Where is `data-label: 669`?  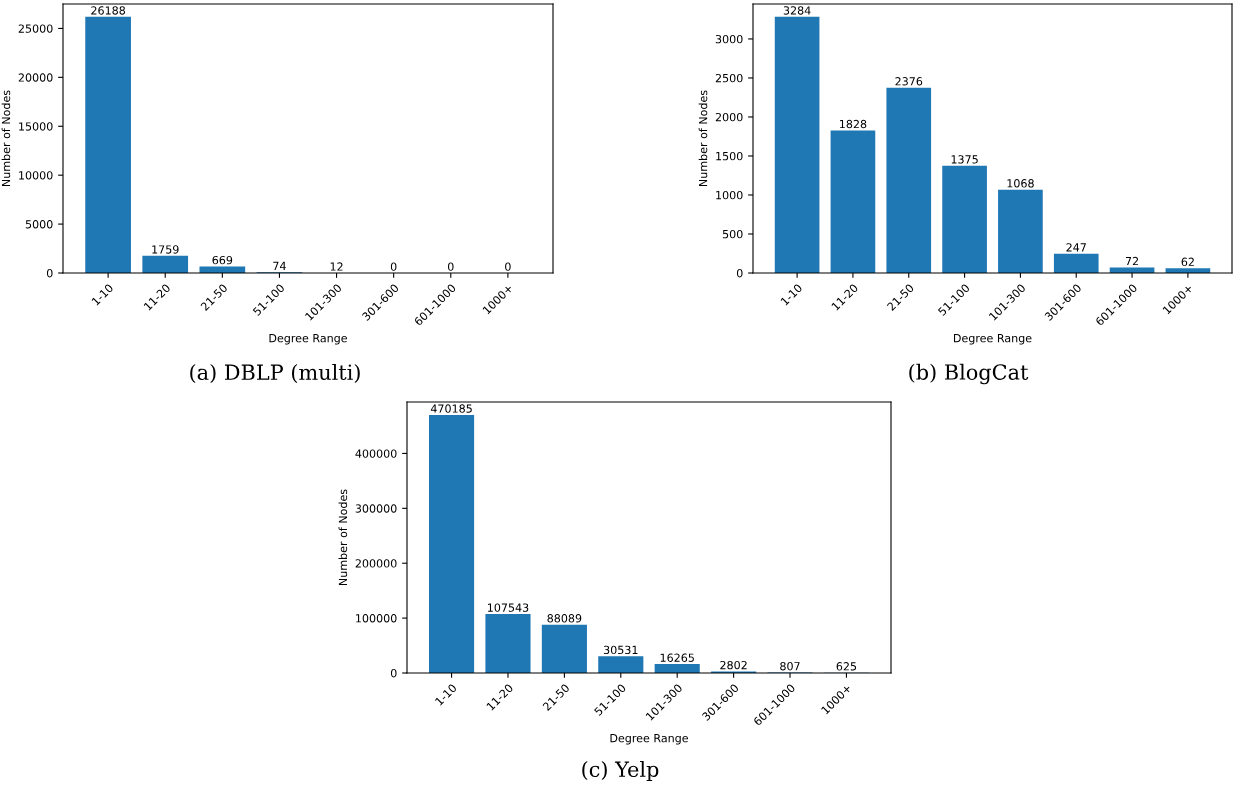
data-label: 669 is located at coordinates (222, 260).